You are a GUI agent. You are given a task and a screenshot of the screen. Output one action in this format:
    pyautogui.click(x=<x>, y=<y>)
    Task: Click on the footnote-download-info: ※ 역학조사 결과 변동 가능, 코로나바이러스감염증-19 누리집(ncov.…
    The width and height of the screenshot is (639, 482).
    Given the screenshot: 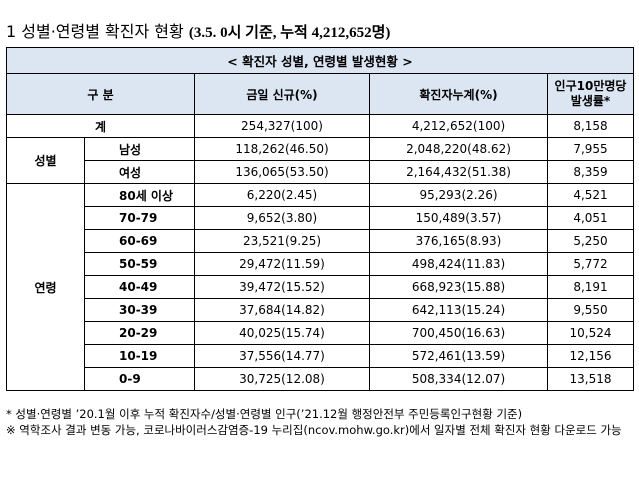 What is the action you would take?
    pyautogui.click(x=314, y=430)
    